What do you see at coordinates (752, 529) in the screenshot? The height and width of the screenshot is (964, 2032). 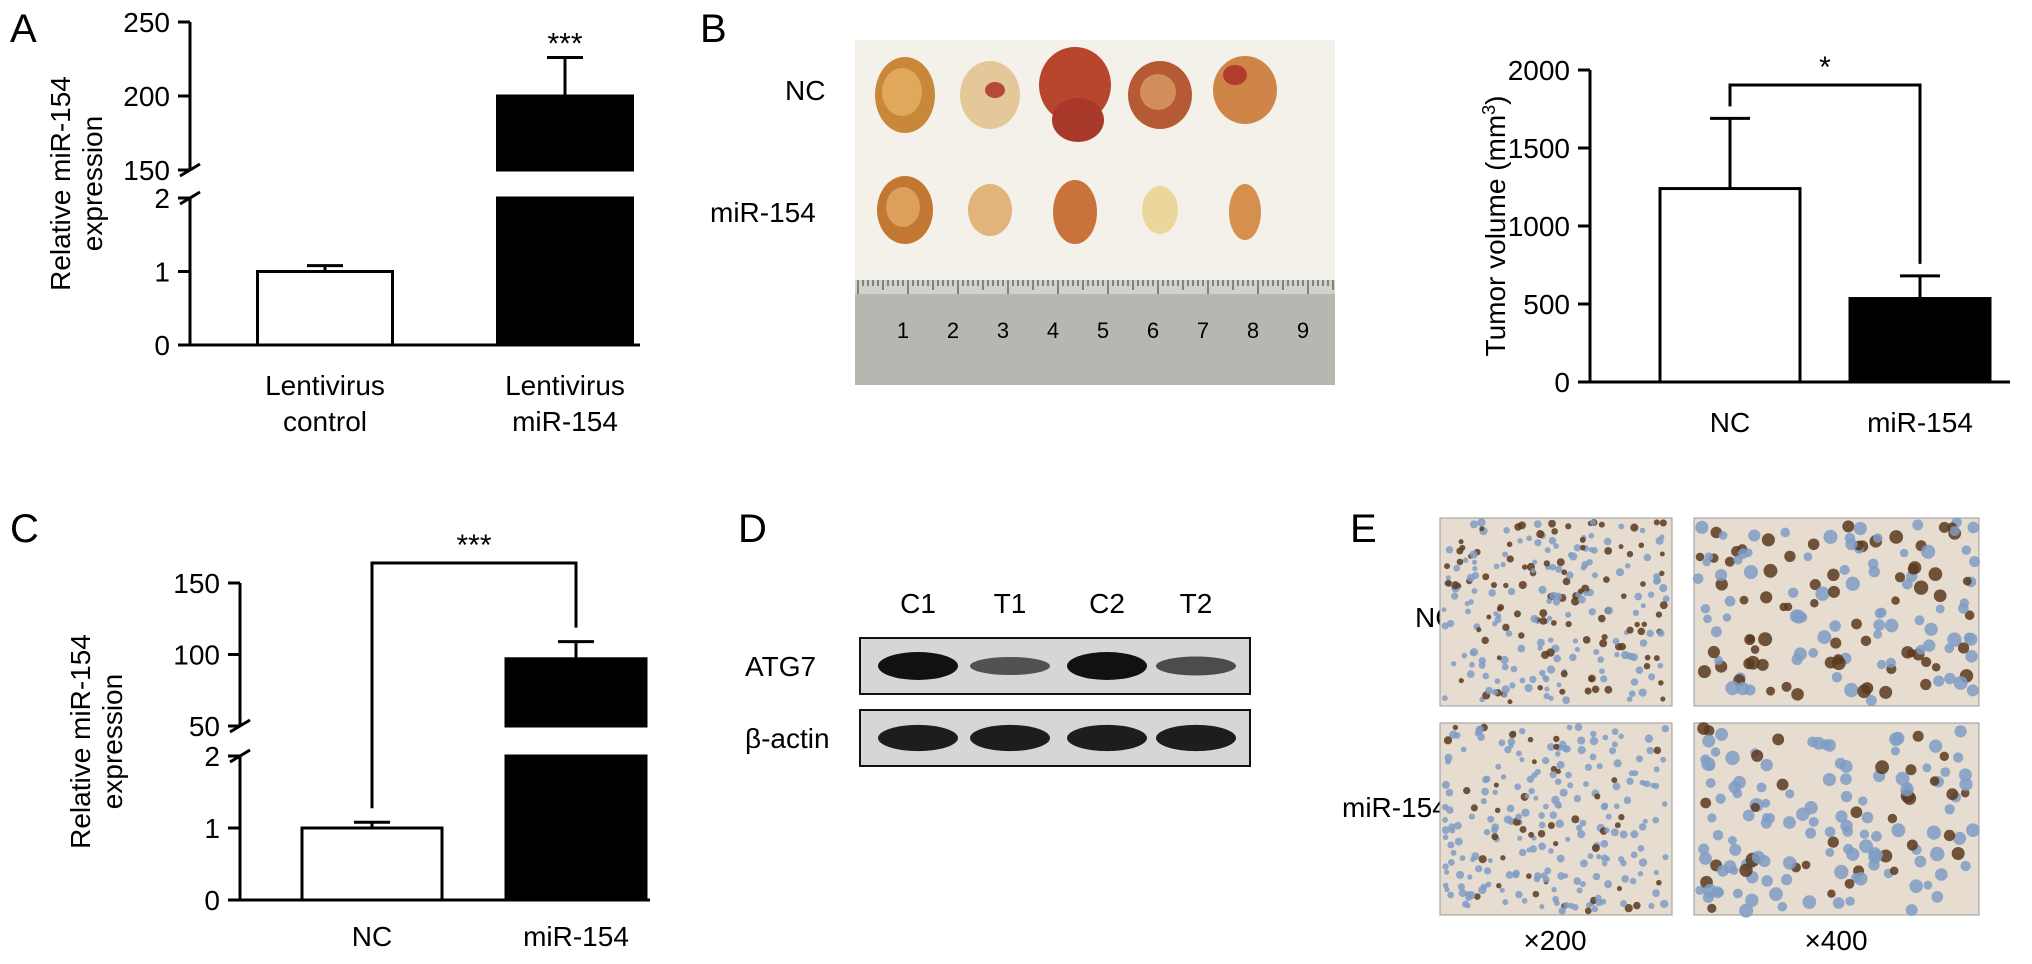 I see `panel-d-letter: D` at bounding box center [752, 529].